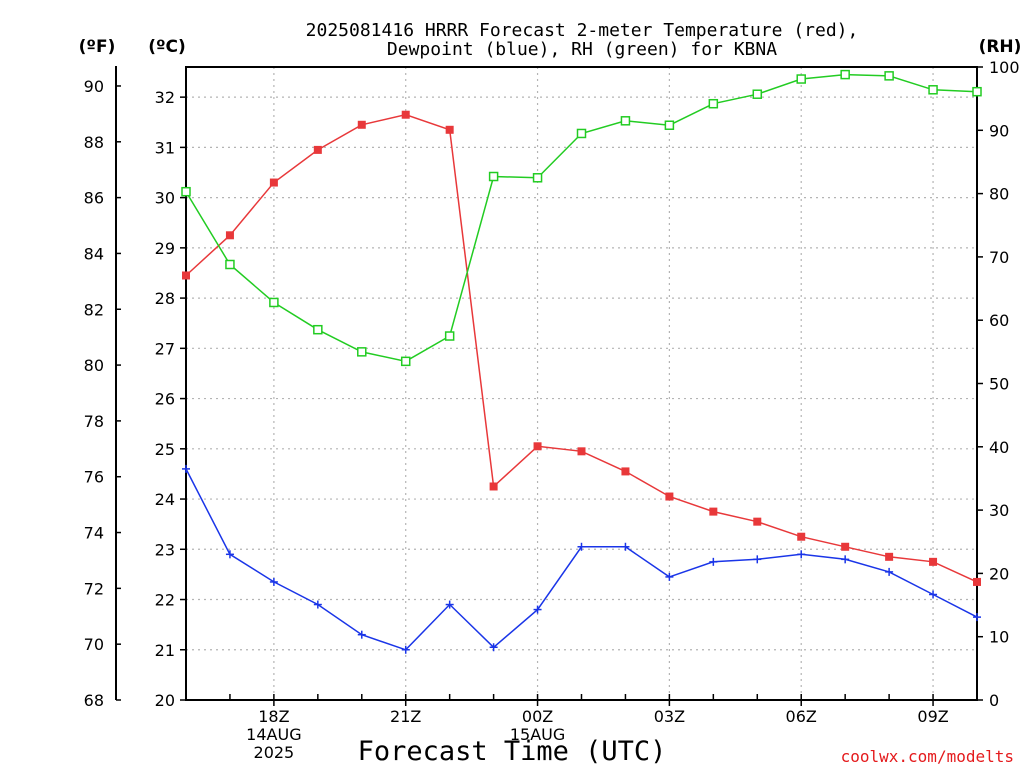 Image resolution: width=1024 pixels, height=768 pixels. What do you see at coordinates (94, 644) in the screenshot?
I see `fahrenheit-tick-label: 70` at bounding box center [94, 644].